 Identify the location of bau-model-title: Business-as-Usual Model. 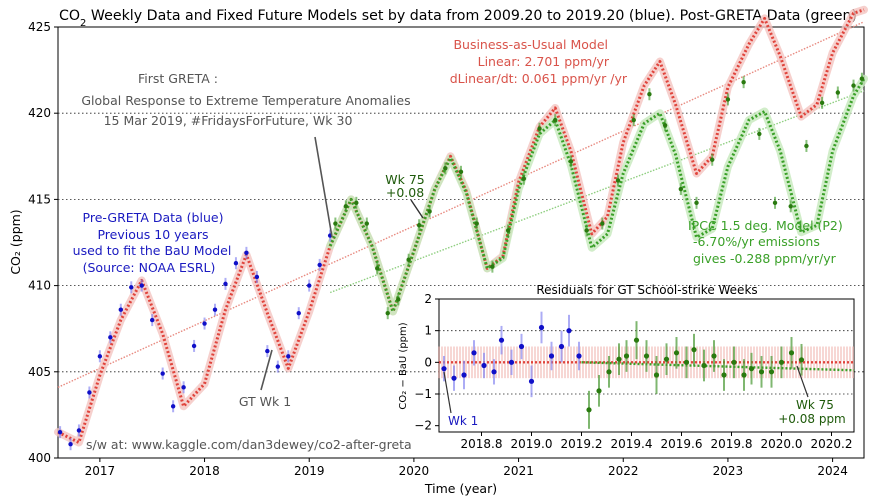
(530, 44).